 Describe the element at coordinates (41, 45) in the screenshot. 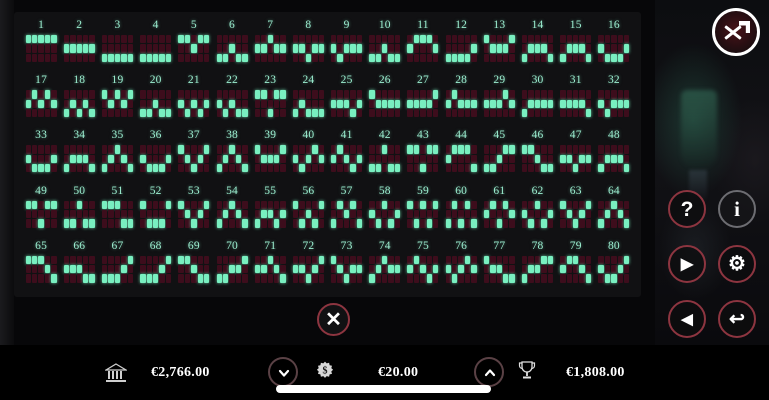

I see `payline-cell: 1` at that location.